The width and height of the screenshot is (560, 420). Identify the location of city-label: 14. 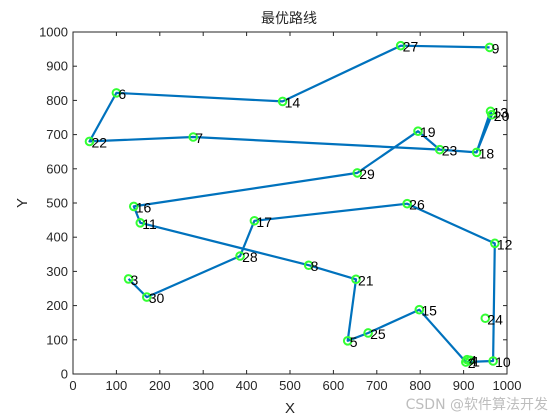
(293, 102).